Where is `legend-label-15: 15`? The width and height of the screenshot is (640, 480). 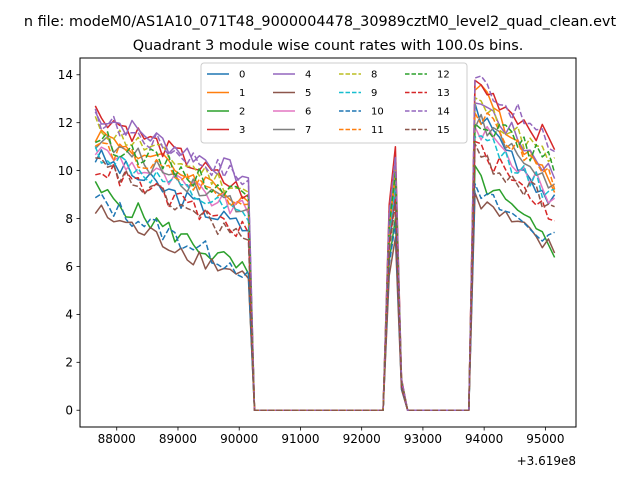 legend-label-15: 15 is located at coordinates (443, 130).